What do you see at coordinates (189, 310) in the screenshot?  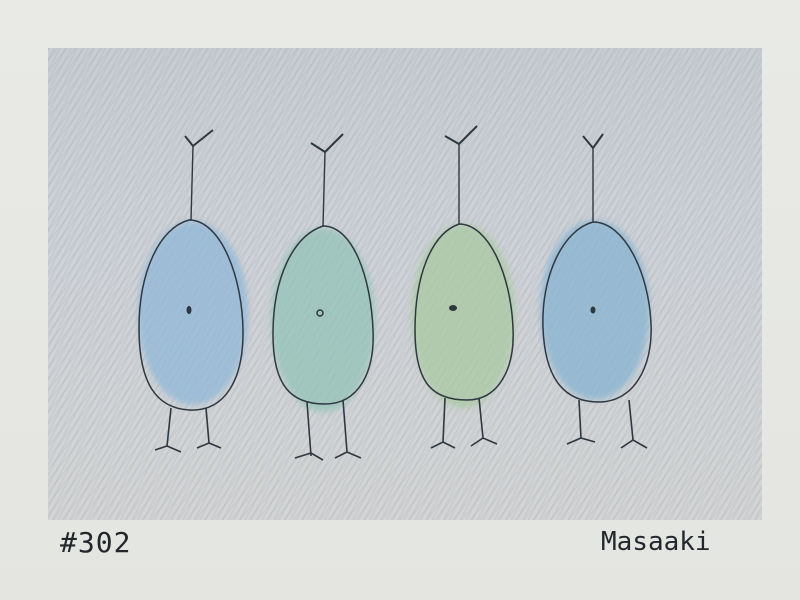 I see `bird-1-eye` at bounding box center [189, 310].